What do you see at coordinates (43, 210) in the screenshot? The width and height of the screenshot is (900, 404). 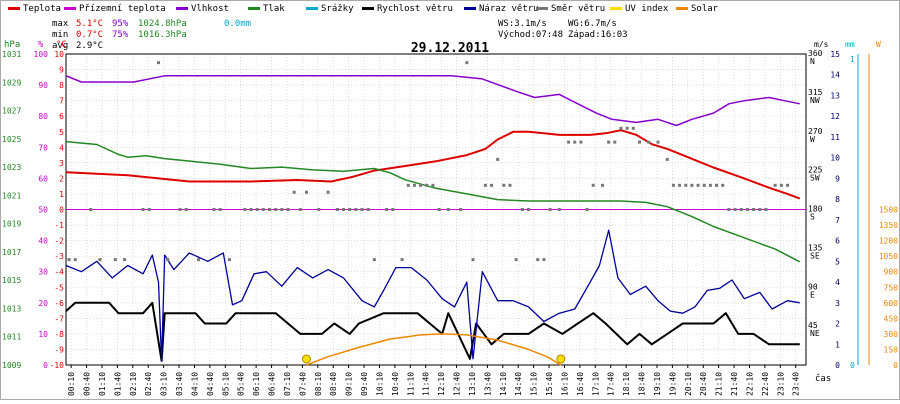 I see `pct-tick: 50` at bounding box center [43, 210].